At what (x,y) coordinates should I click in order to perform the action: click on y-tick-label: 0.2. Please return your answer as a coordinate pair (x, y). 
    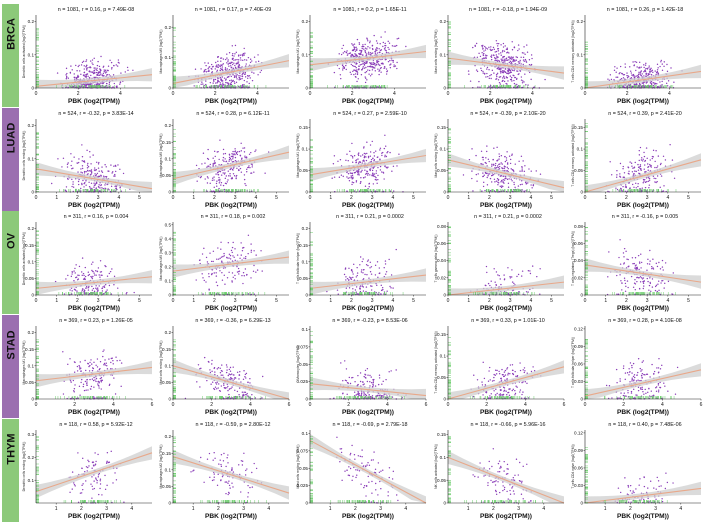
    Looking at the image, I should click on (168, 27).